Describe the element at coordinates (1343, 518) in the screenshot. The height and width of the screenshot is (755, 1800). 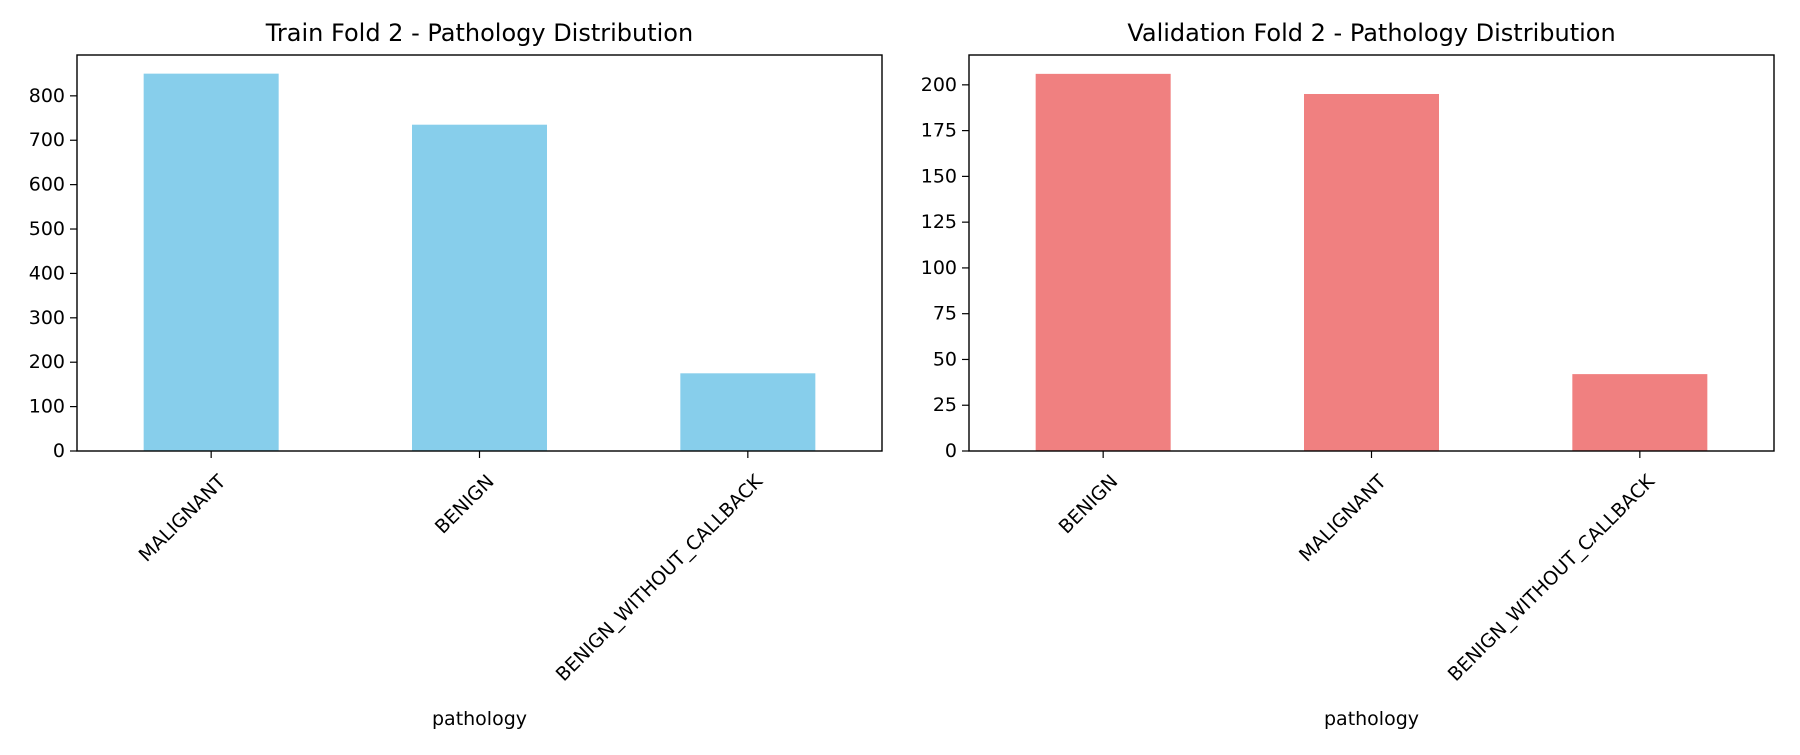
I see `validation-x-tick-label: MALIGNANT` at that location.